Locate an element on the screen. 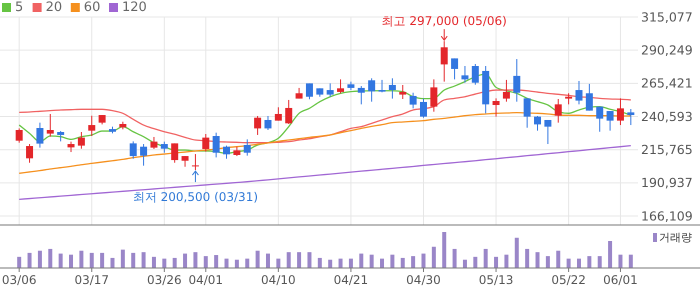 The image size is (700, 289). x-tick-label: 03/17 is located at coordinates (92, 280).